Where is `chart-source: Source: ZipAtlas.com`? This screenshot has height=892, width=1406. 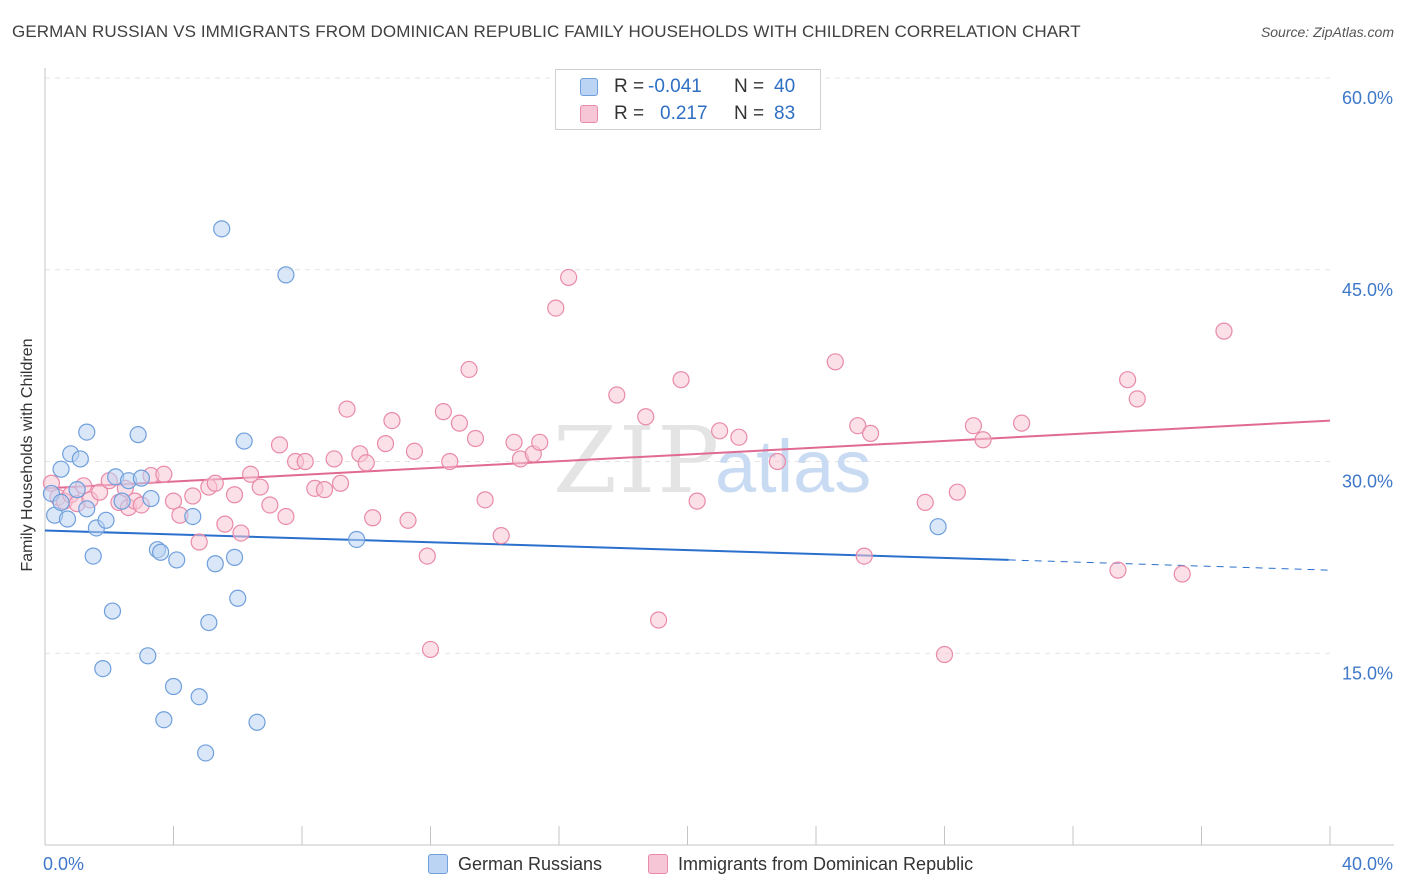 chart-source: Source: ZipAtlas.com is located at coordinates (1327, 32).